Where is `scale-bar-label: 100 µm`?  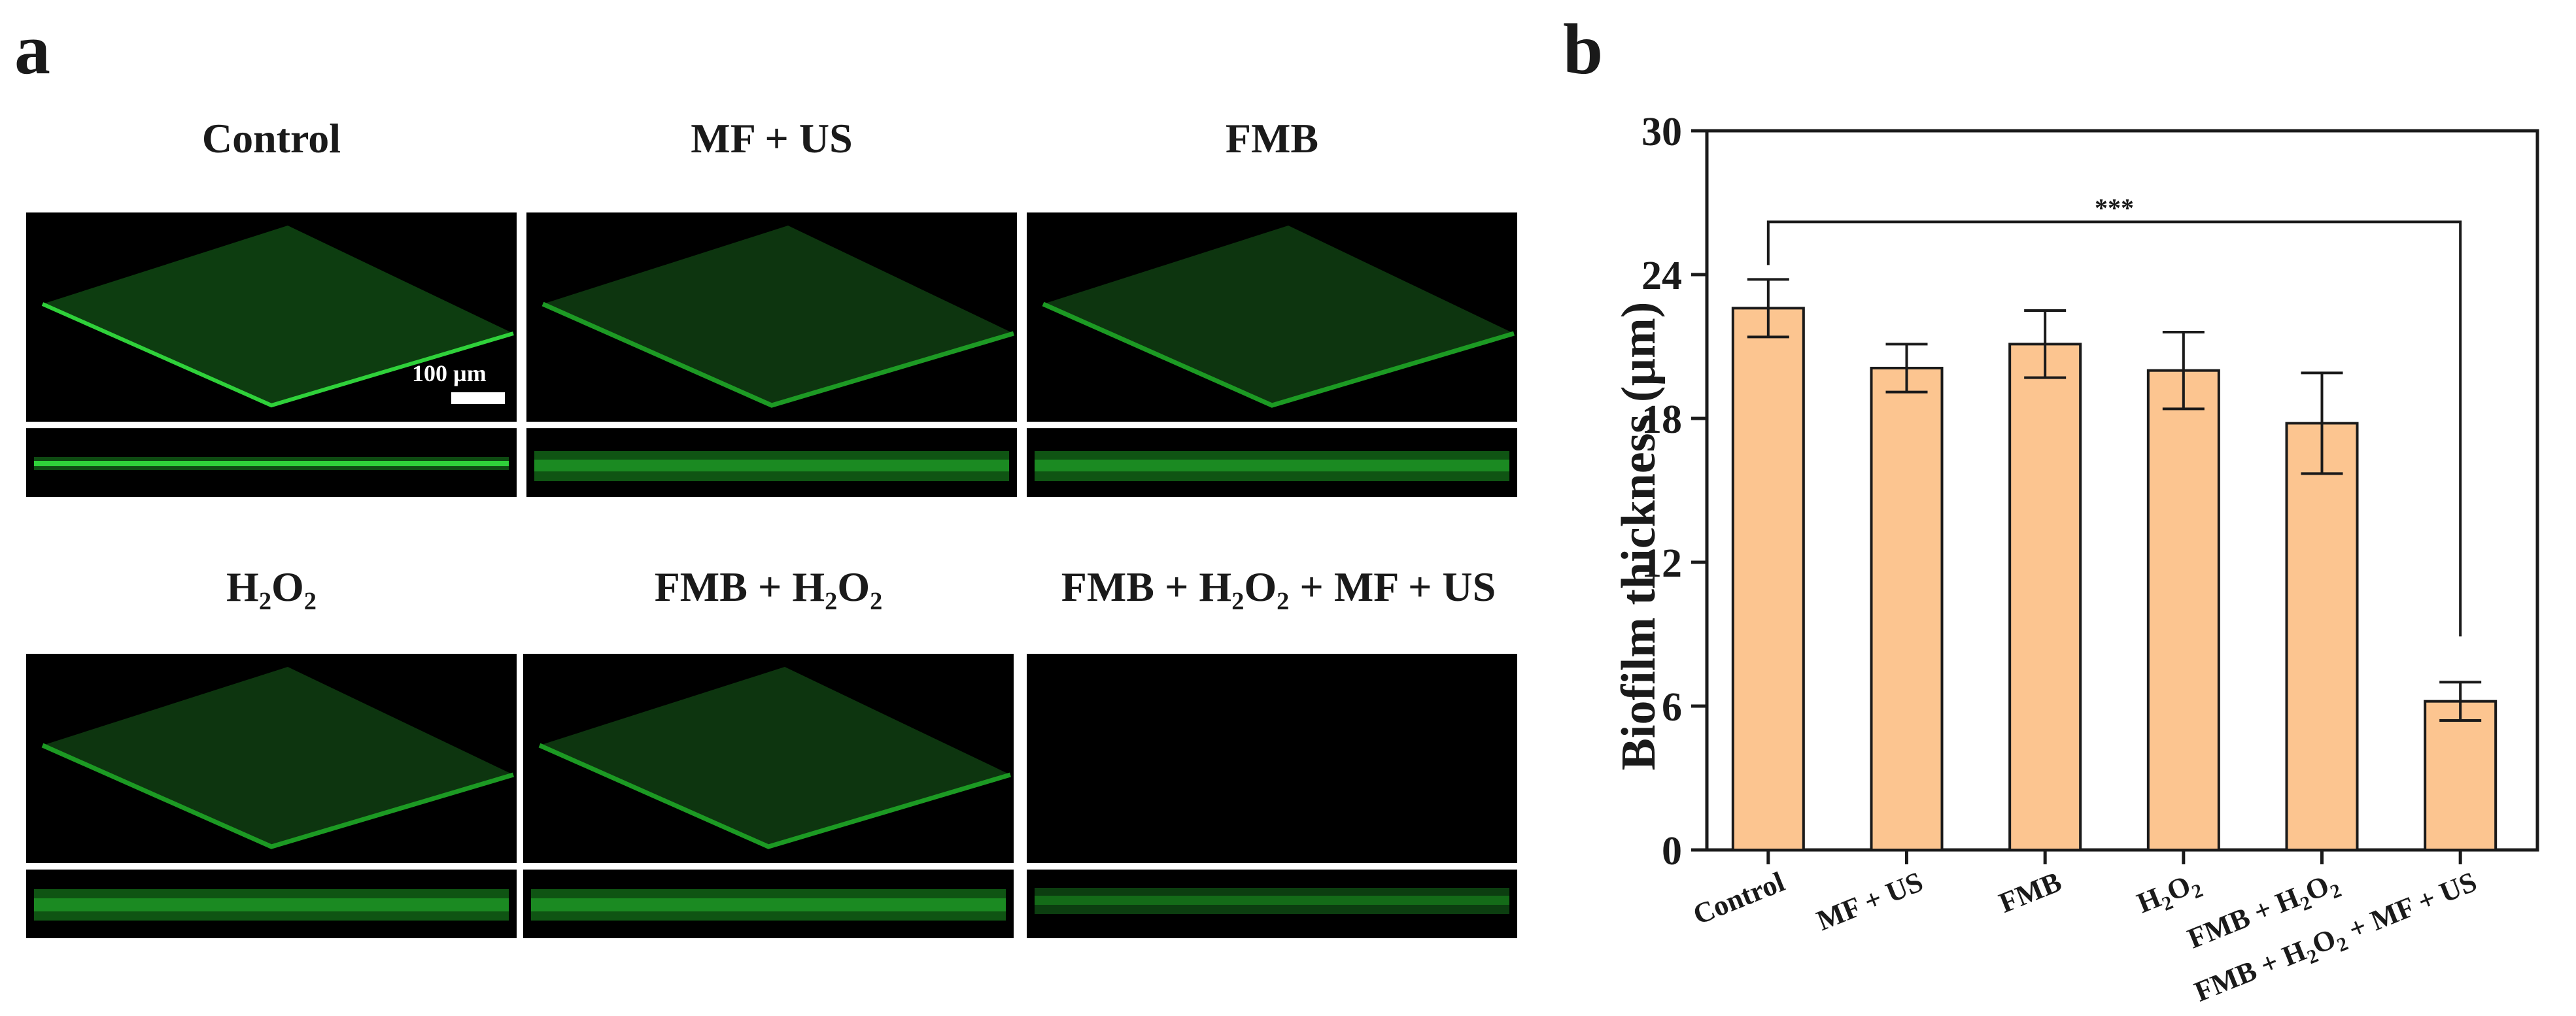 scale-bar-label: 100 µm is located at coordinates (450, 373).